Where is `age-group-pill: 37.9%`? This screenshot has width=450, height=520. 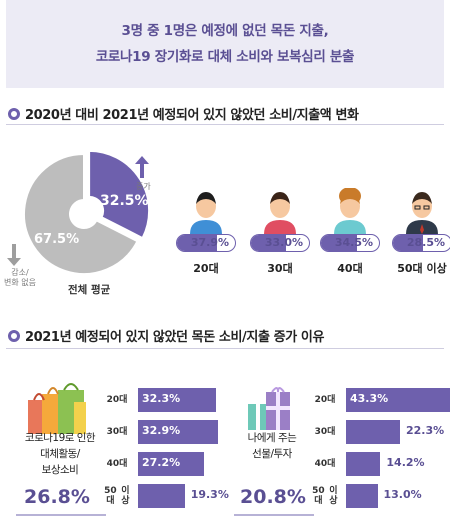 age-group-pill: 37.9% is located at coordinates (206, 243).